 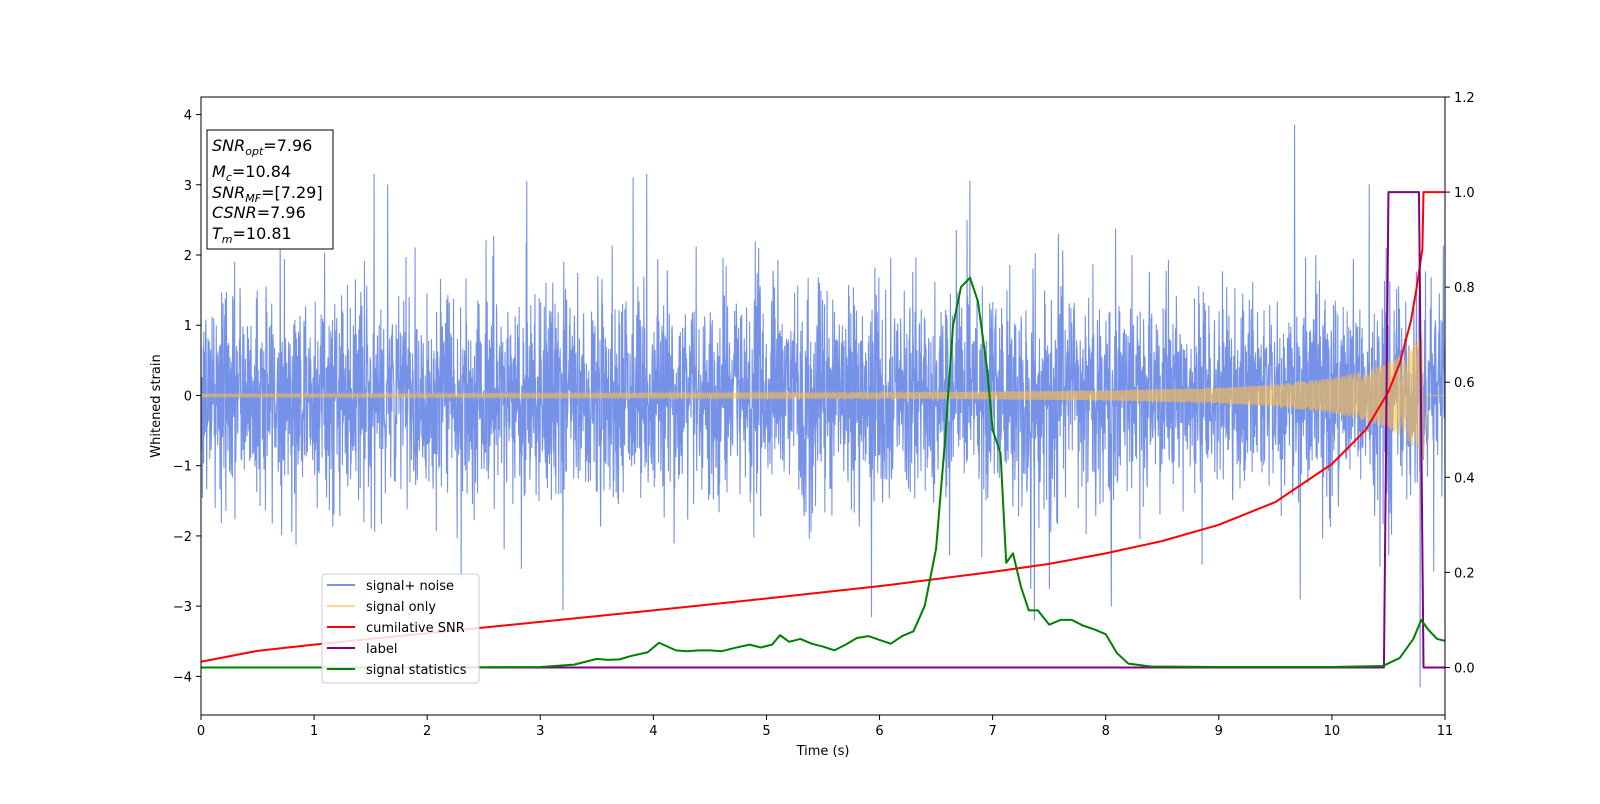 I want to click on legend-frame, so click(x=400, y=628).